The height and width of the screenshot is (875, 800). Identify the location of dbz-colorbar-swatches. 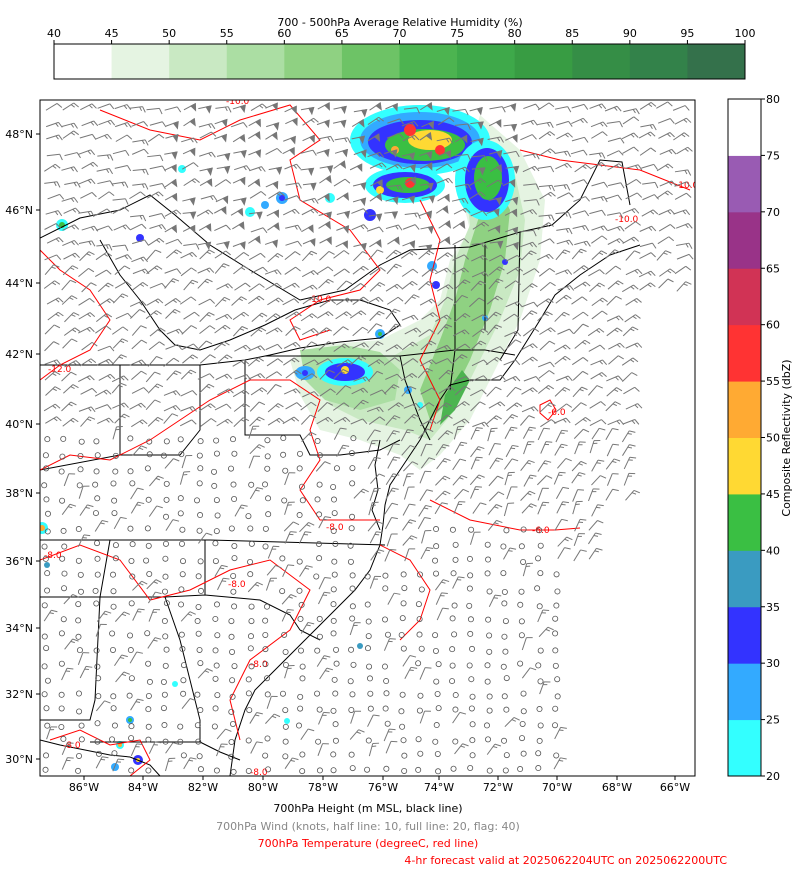
(744, 438).